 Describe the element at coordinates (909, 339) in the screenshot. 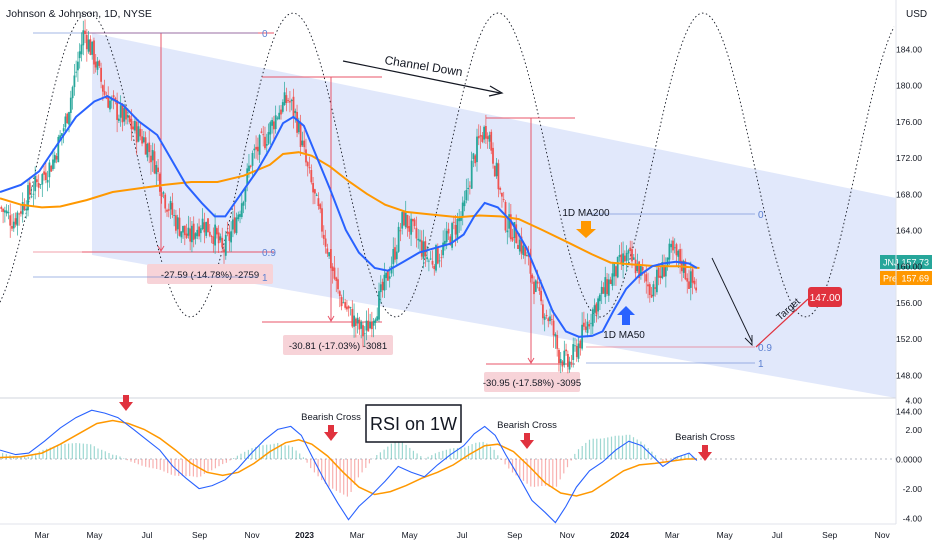

I see `y-tick-label: 152.00` at that location.